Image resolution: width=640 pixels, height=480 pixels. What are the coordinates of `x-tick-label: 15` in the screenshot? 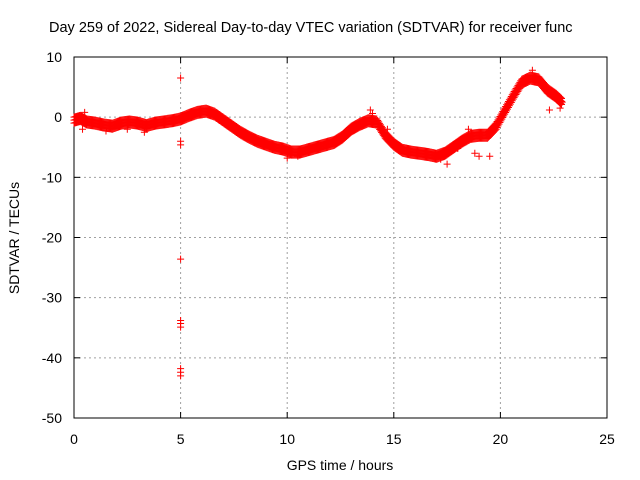 It's located at (394, 439).